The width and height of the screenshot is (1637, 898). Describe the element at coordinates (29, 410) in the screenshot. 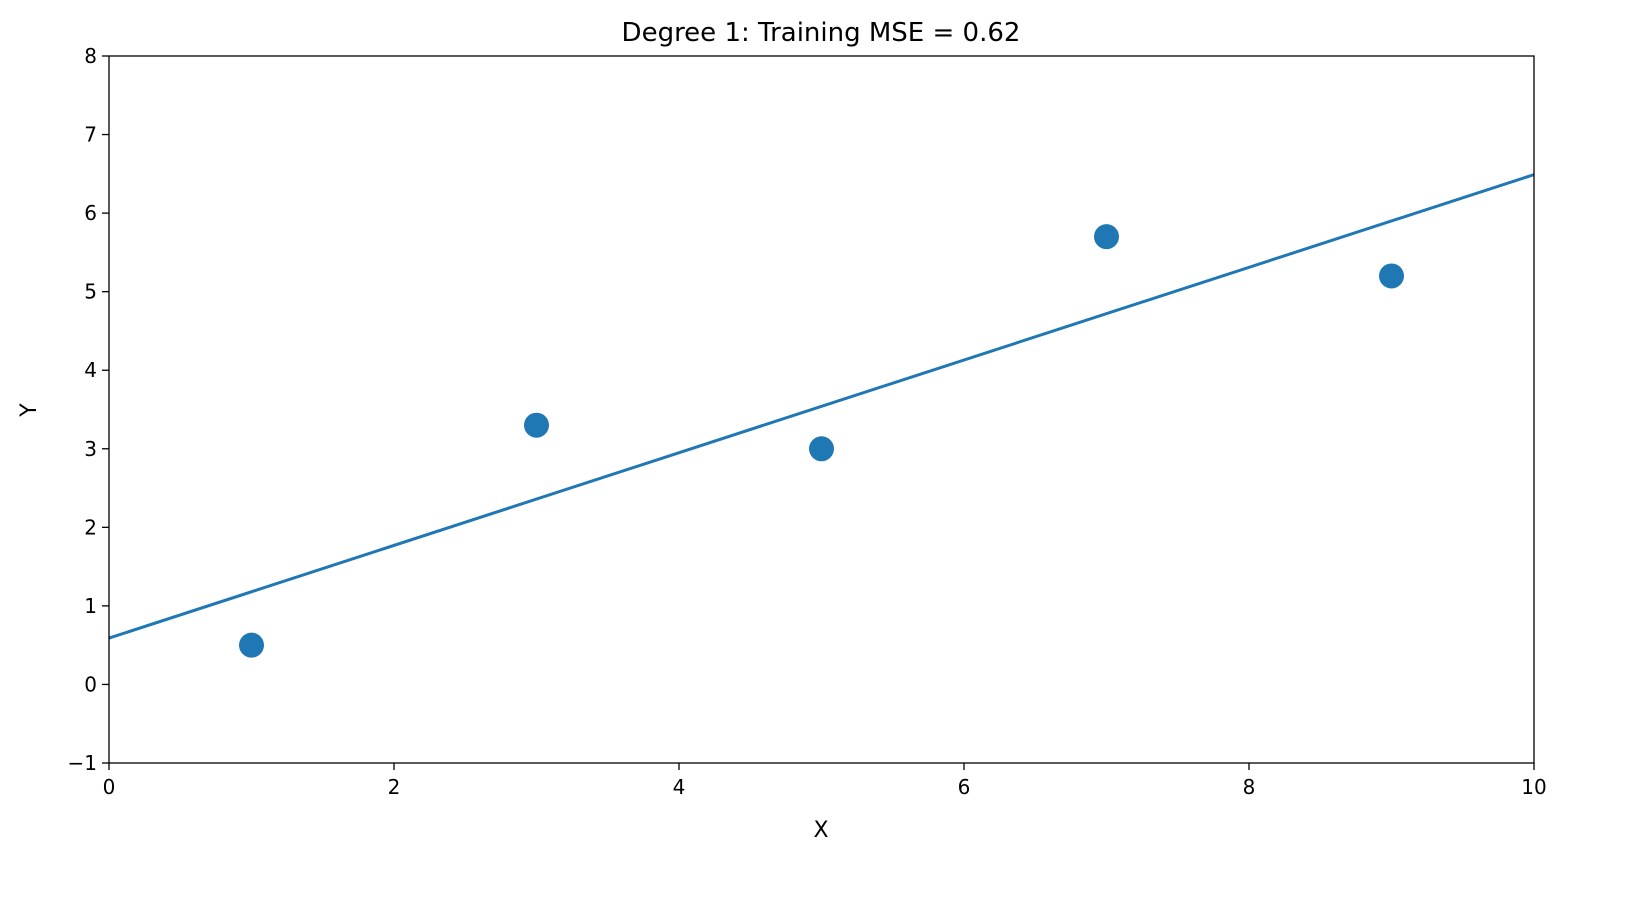

I see `y-axis-label: Y` at that location.